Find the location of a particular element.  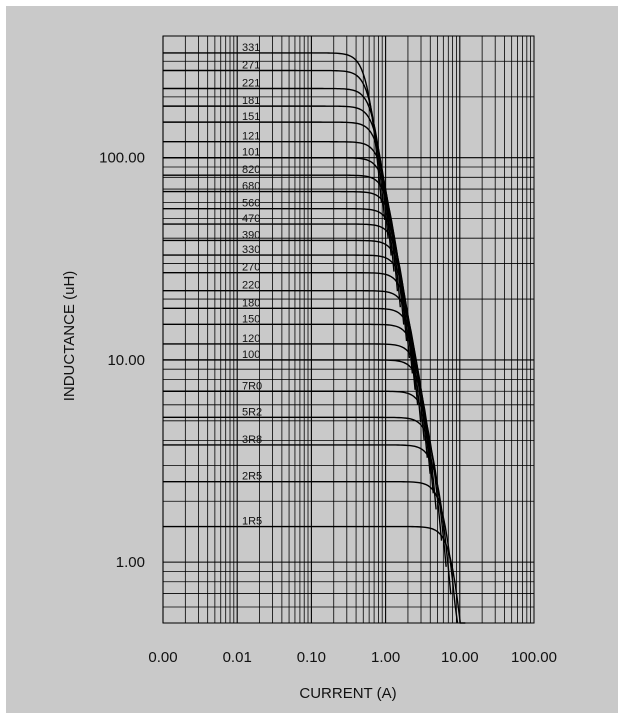

curve-label-560: 560 is located at coordinates (251, 204).